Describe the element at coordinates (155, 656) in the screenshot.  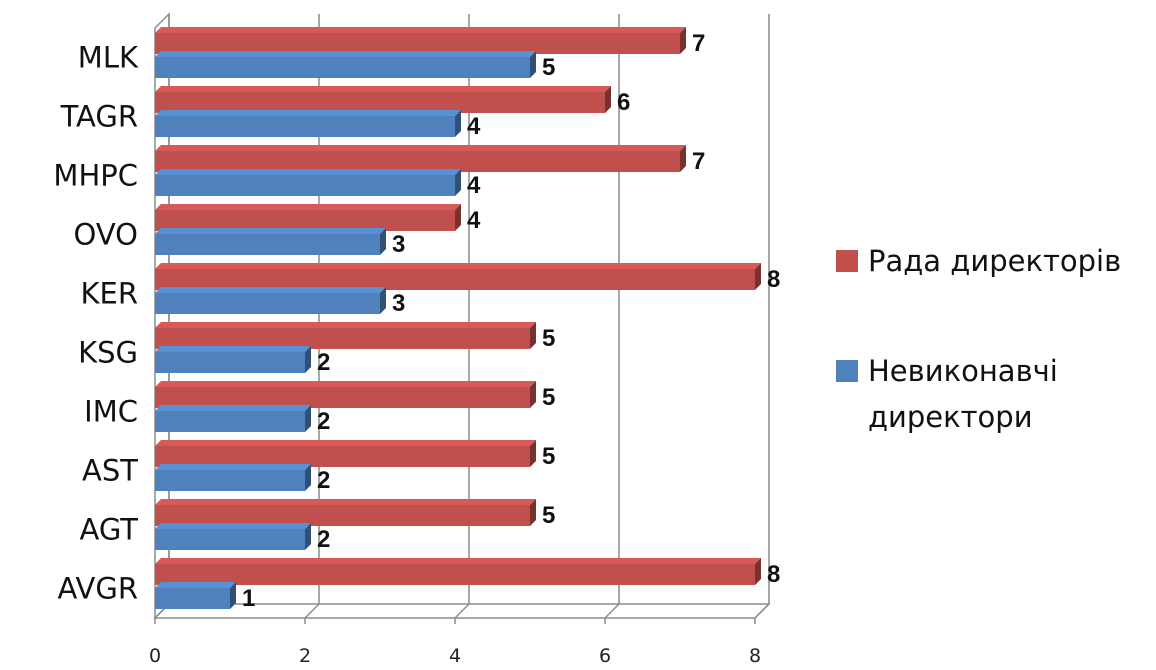
I see `x-tick-label: 0` at that location.